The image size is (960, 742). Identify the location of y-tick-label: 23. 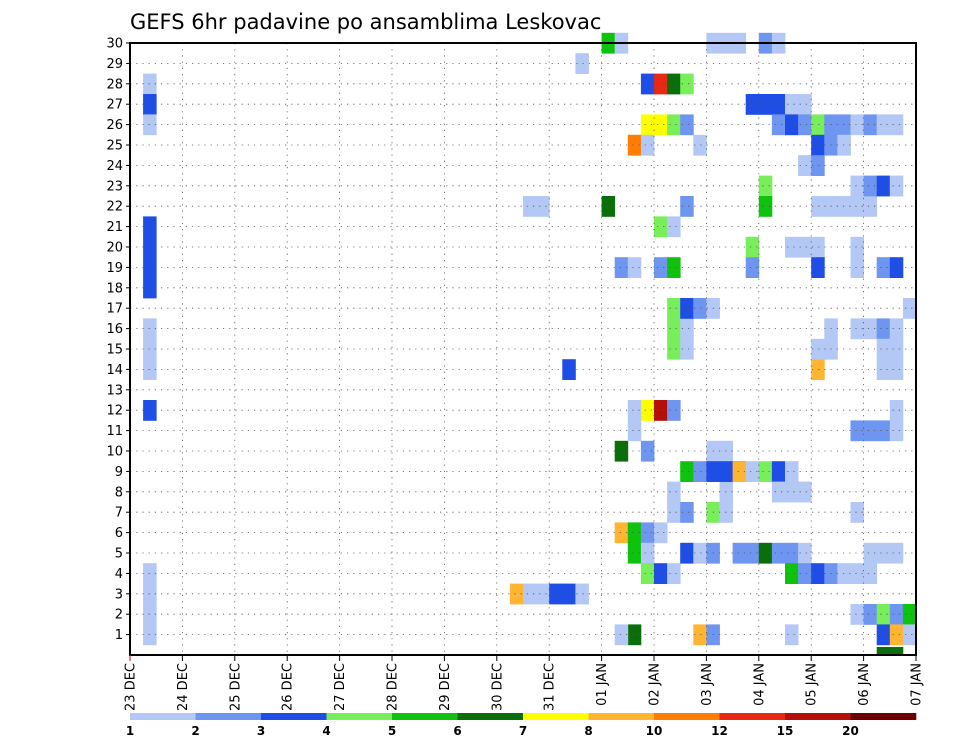
(114, 186).